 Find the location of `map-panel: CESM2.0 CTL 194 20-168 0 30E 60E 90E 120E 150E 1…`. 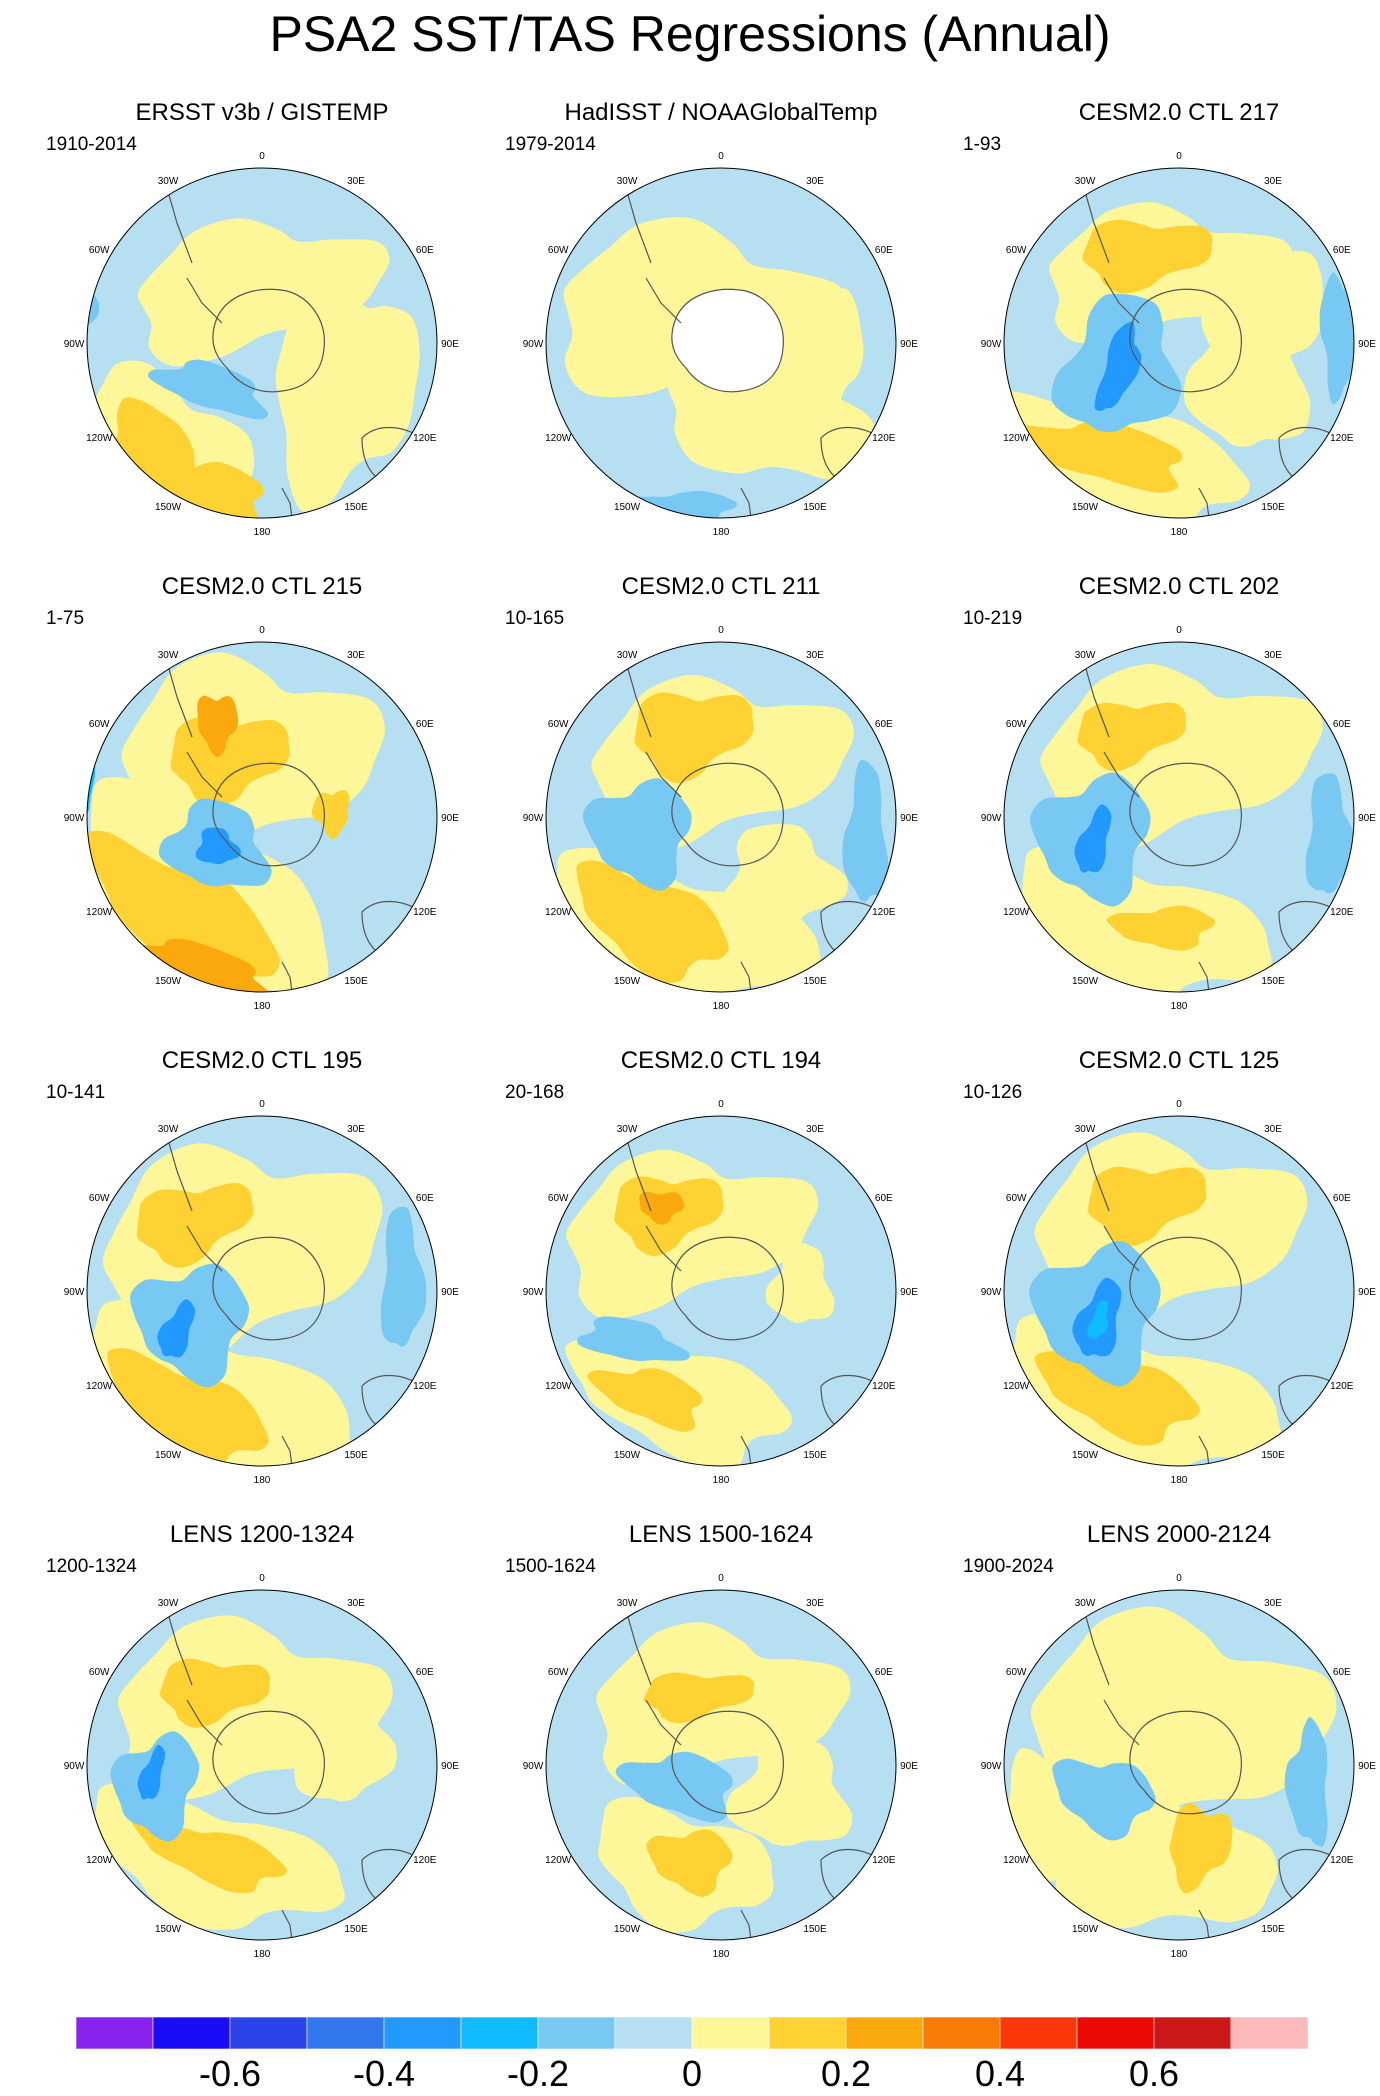

map-panel: CESM2.0 CTL 194 20-168 0 30E 60E 90E 120E 150E 1… is located at coordinates (721, 1281).